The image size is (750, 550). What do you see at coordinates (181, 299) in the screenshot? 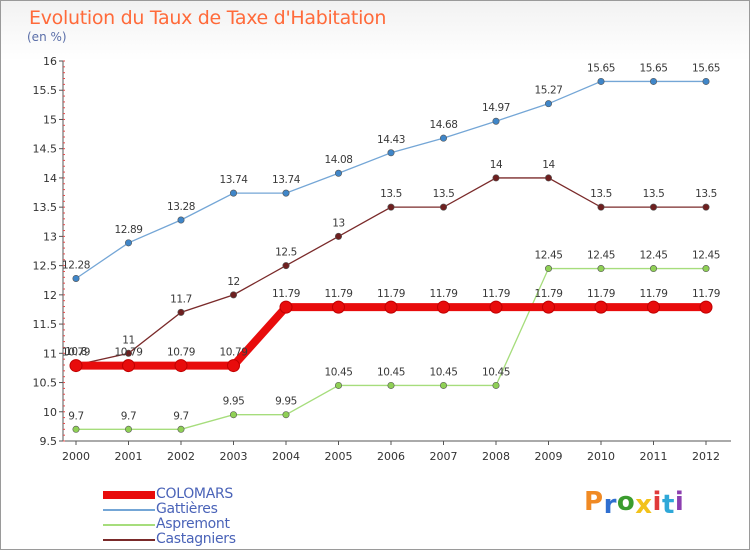
I see `data-label-castagniers: 11.7` at bounding box center [181, 299].